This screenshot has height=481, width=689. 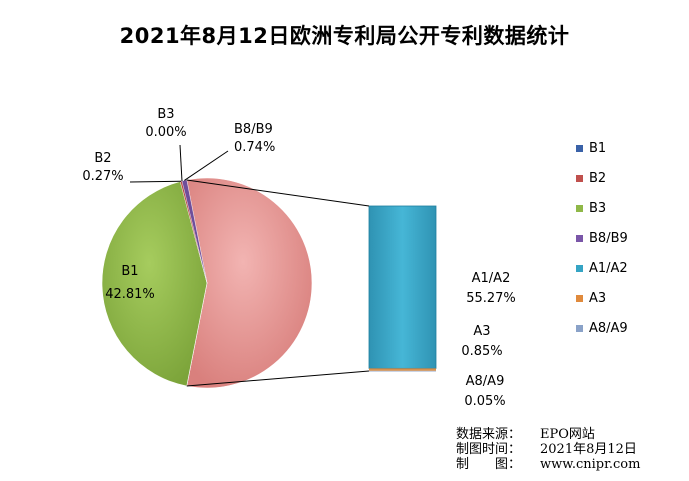 I want to click on legend-label: B1, so click(x=598, y=148).